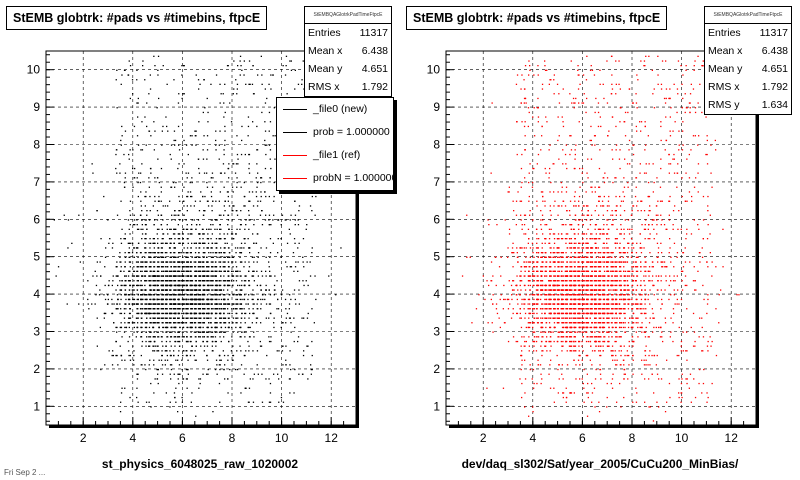 Image resolution: width=800 pixels, height=480 pixels. Describe the element at coordinates (295, 178) in the screenshot. I see `legend-line-swatch` at that location.